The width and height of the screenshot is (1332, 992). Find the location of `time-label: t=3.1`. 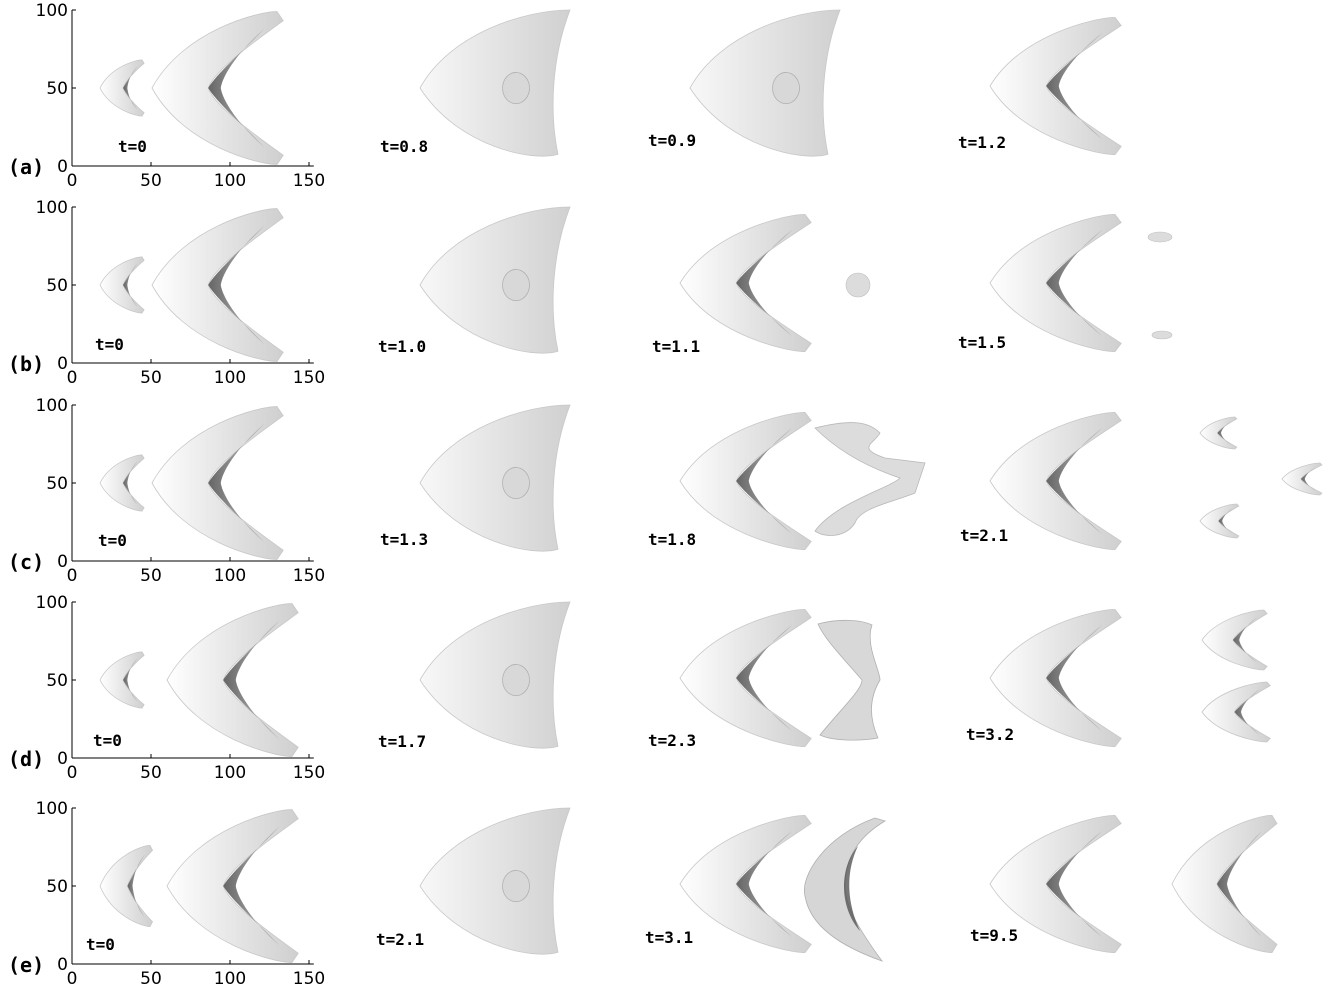

time-label: t=3.1 is located at coordinates (669, 937).